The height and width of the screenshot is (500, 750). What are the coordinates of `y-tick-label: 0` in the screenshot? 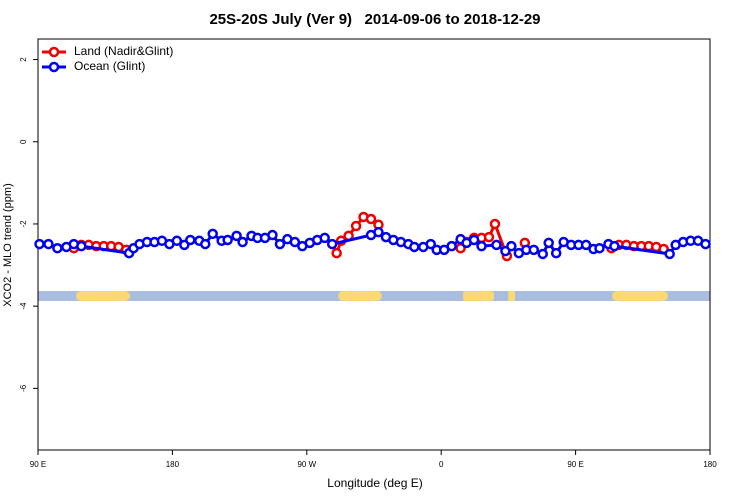 It's located at (23, 141).